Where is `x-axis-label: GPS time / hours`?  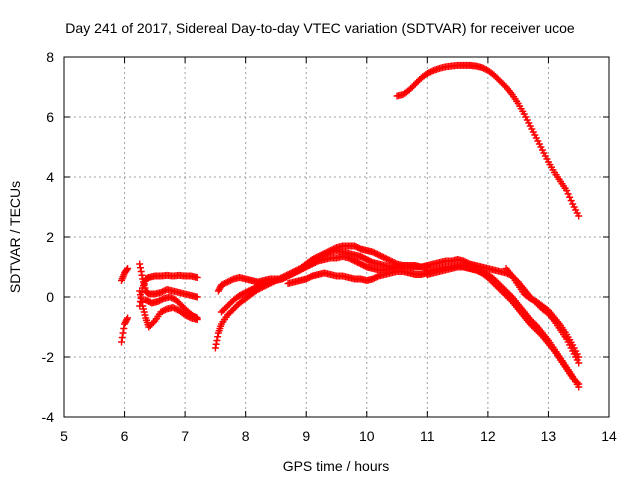 x-axis-label: GPS time / hours is located at coordinates (336, 466).